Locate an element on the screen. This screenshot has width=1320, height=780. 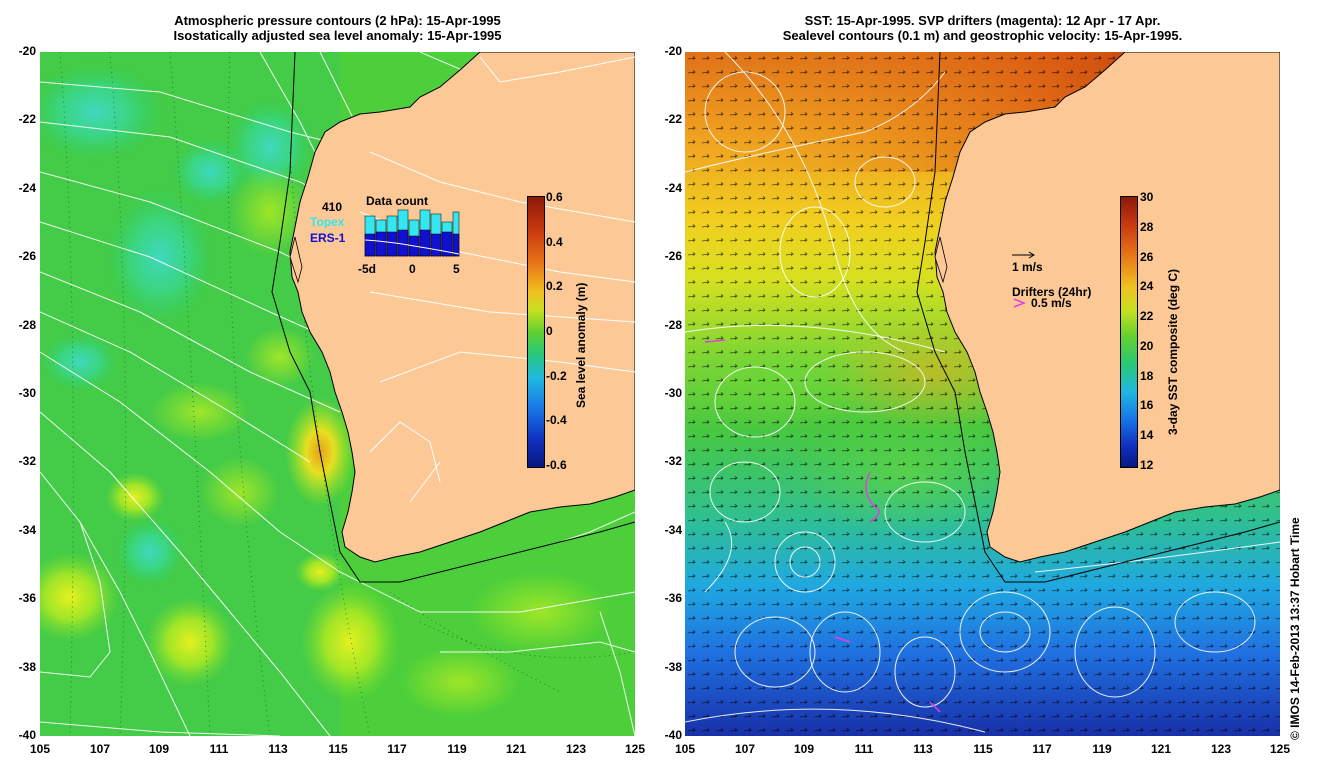
right-xtick-10: 125 is located at coordinates (1280, 749).